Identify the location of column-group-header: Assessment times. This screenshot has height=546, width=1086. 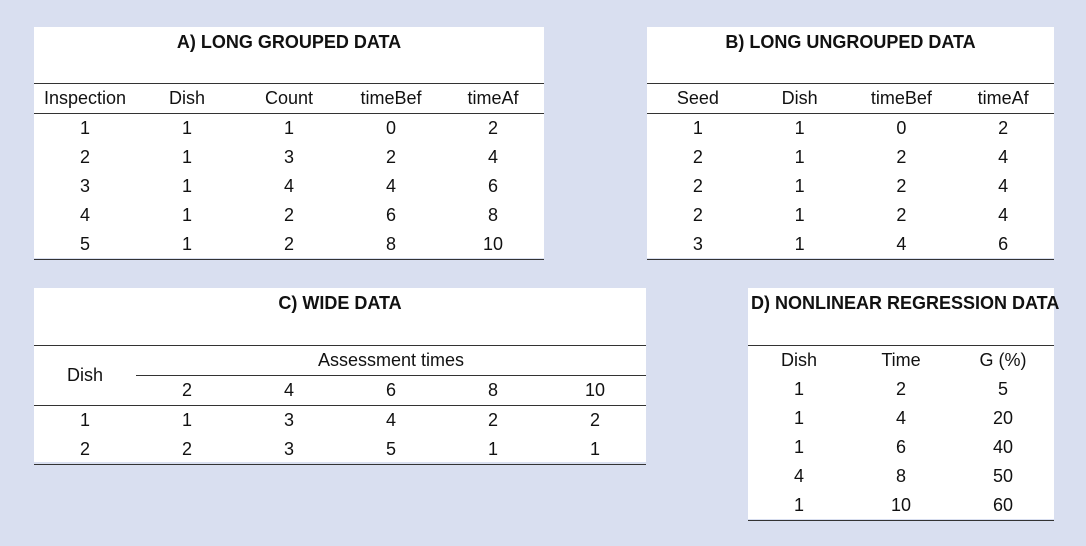
(391, 360).